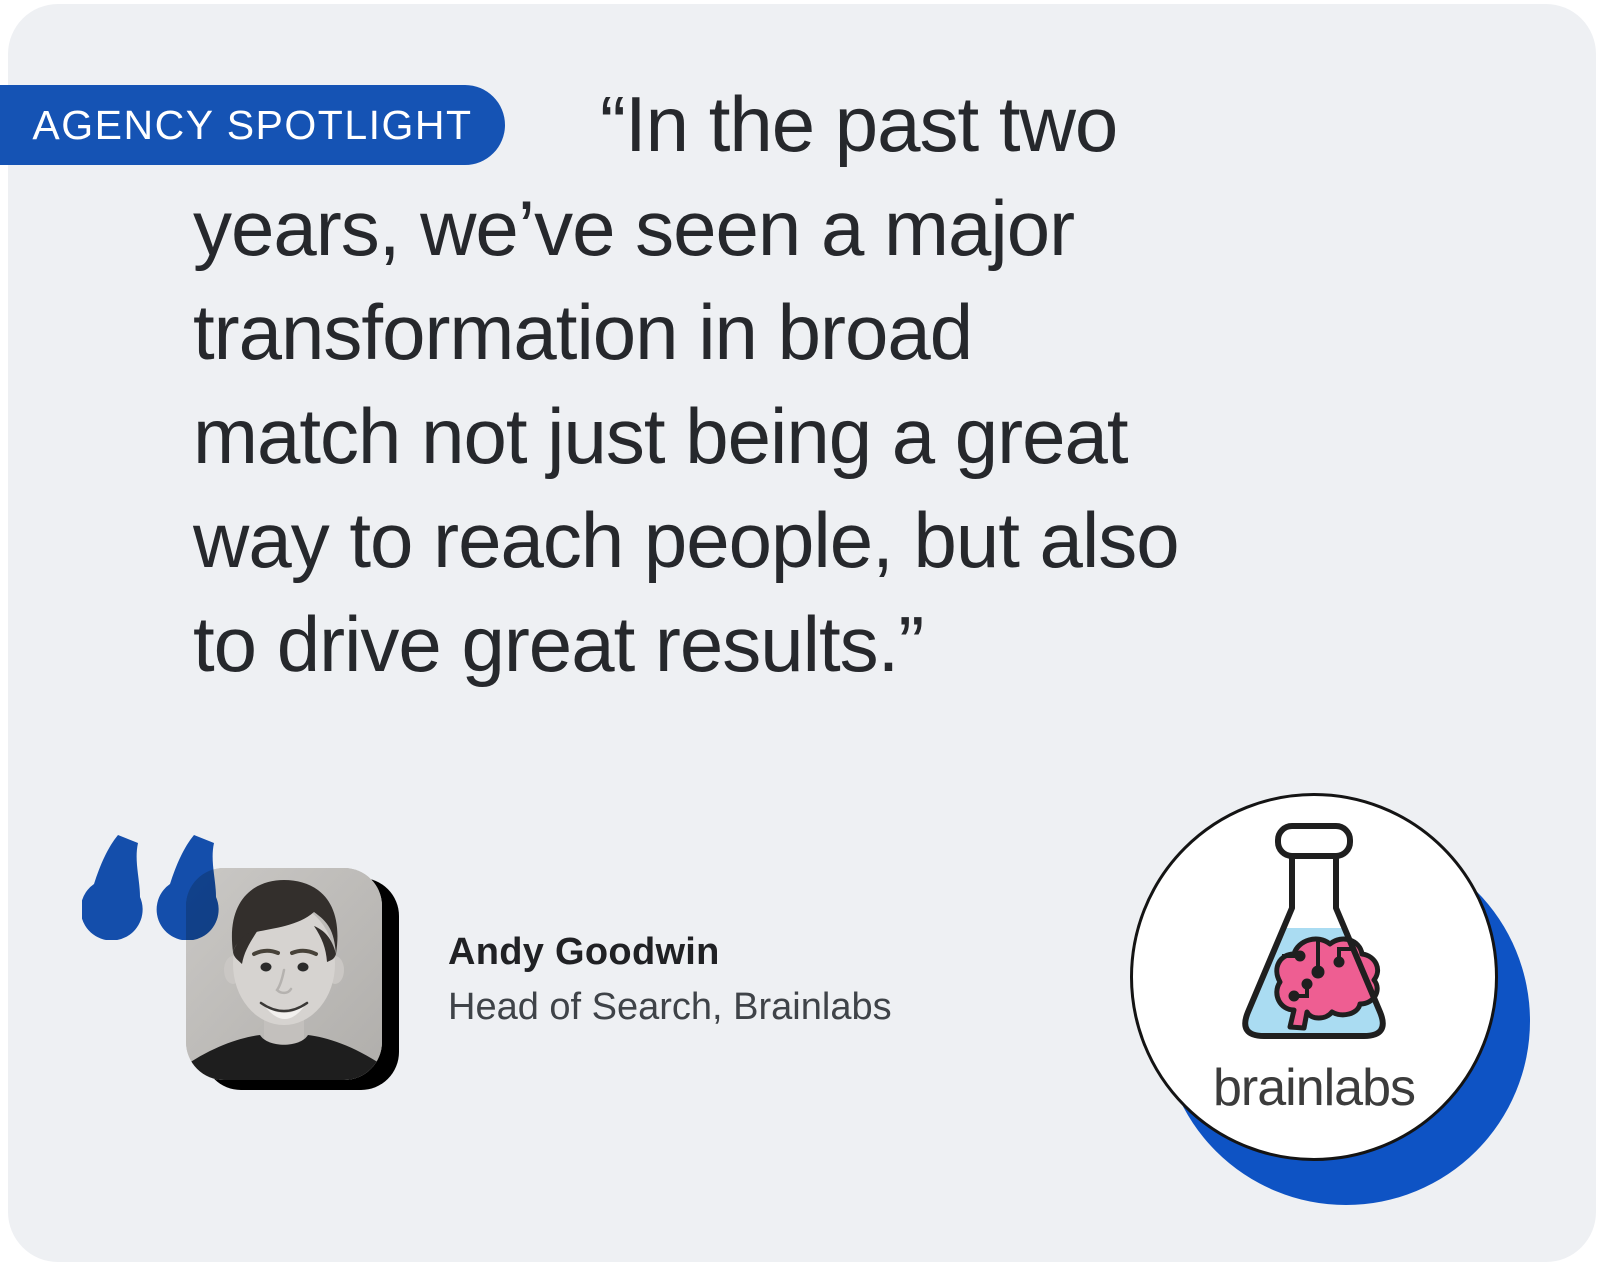 The height and width of the screenshot is (1278, 1600). Describe the element at coordinates (686, 540) in the screenshot. I see `quote-line: way to reach people, but also` at that location.